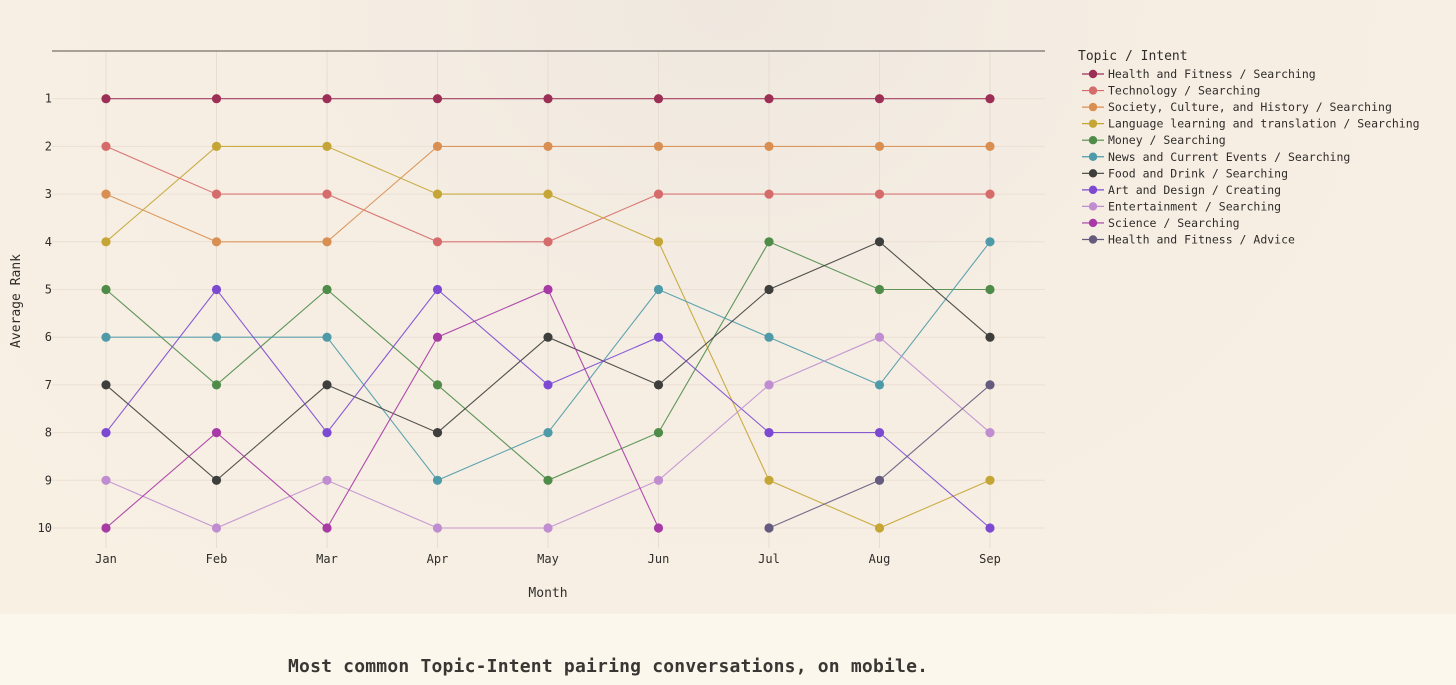  I want to click on legend-item: Technology / Searching, so click(1171, 91).